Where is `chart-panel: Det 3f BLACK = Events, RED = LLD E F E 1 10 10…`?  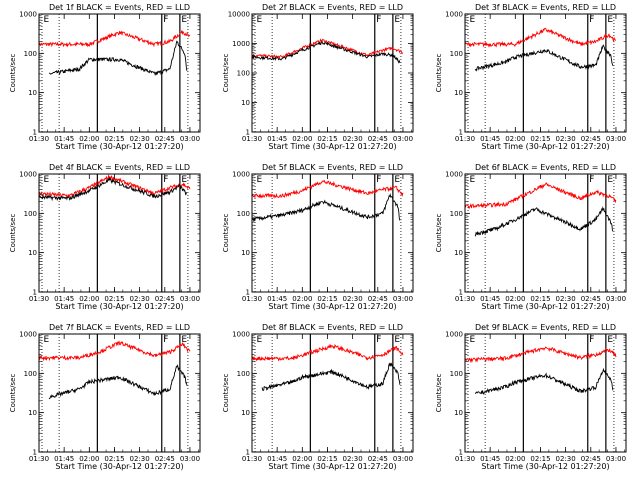 chart-panel: Det 3f BLACK = Events, RED = LLD E F E 1 10 10… is located at coordinates (531, 77).